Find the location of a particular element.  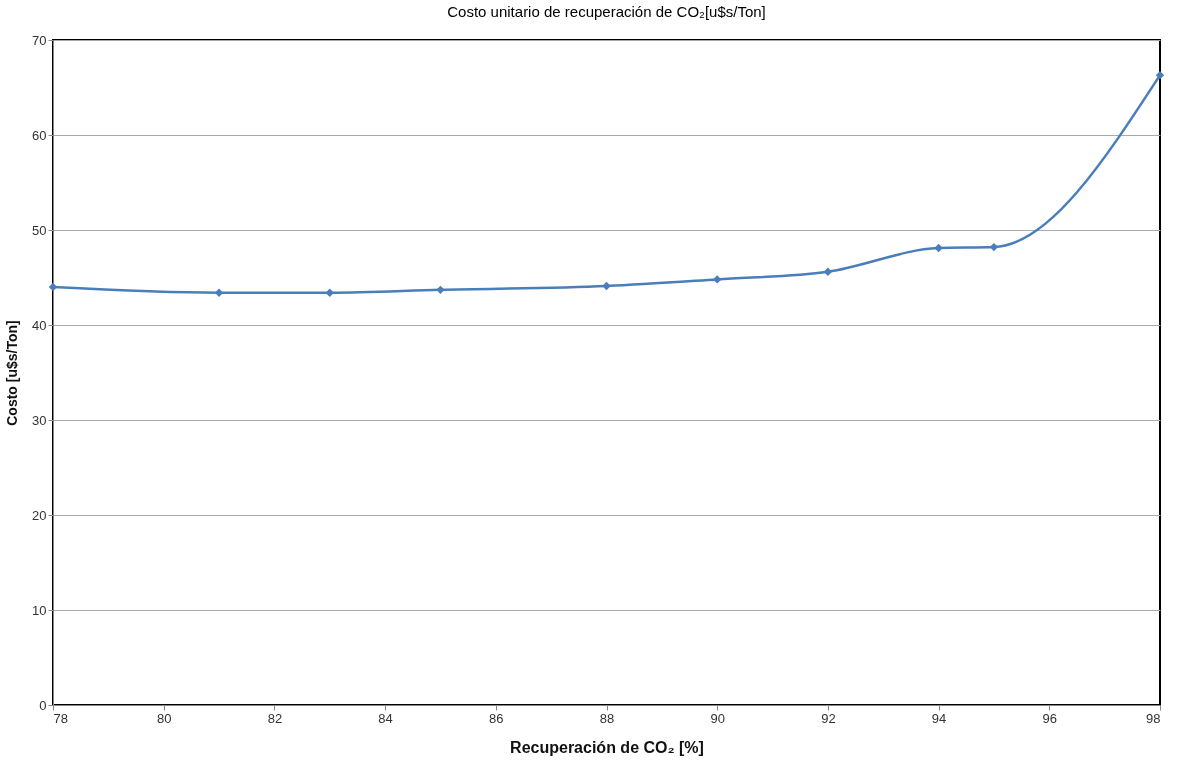

y-tick-label: 50 is located at coordinates (39, 230).